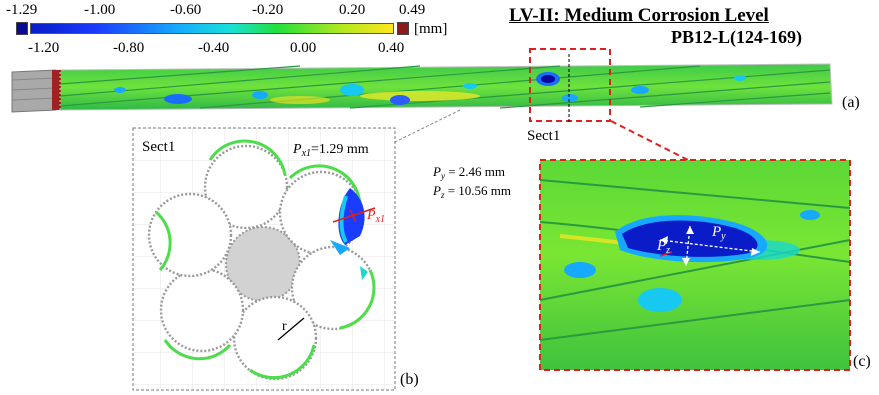  I want to click on zoom-connector, so click(649, 140).